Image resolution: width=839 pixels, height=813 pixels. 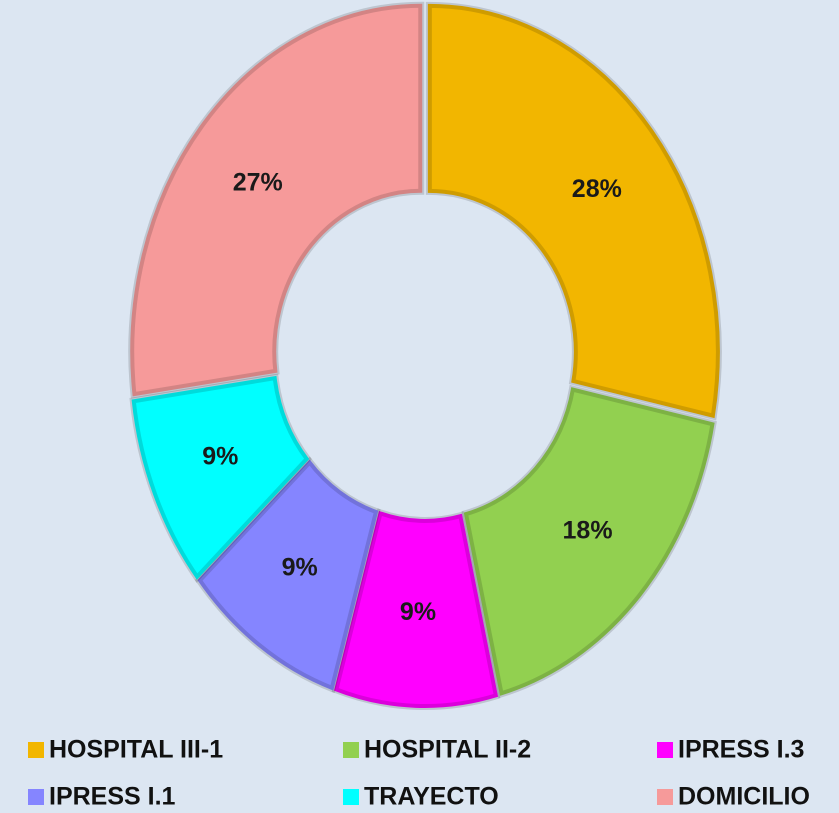 I want to click on data-label: 28%, so click(x=597, y=189).